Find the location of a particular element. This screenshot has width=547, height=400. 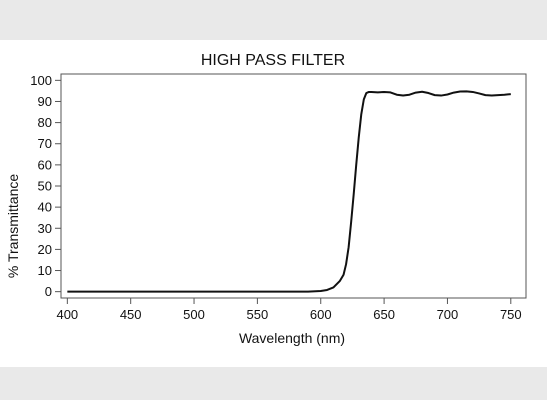

y-tick-label: 10 is located at coordinates (45, 270).